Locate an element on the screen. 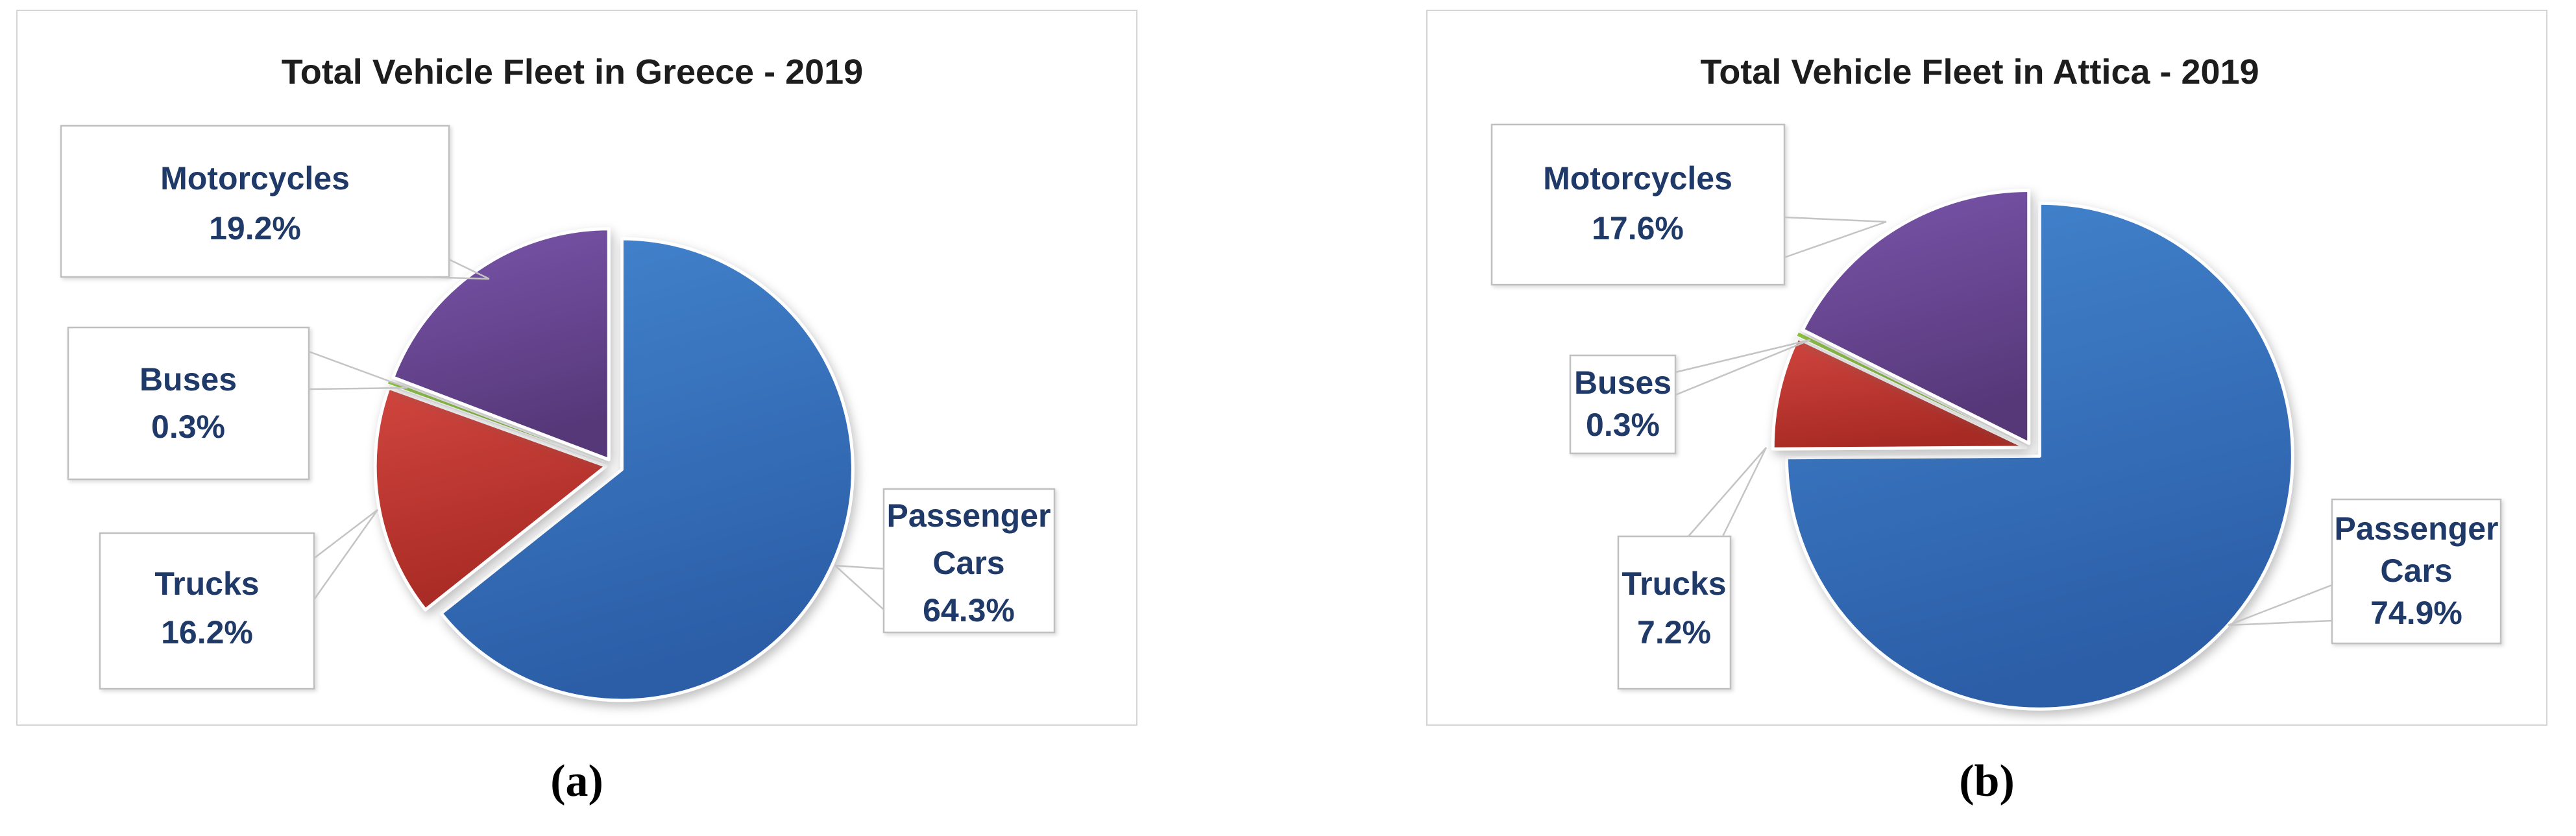 The width and height of the screenshot is (2576, 836). greece-passenger-cars-callout-box is located at coordinates (969, 561).